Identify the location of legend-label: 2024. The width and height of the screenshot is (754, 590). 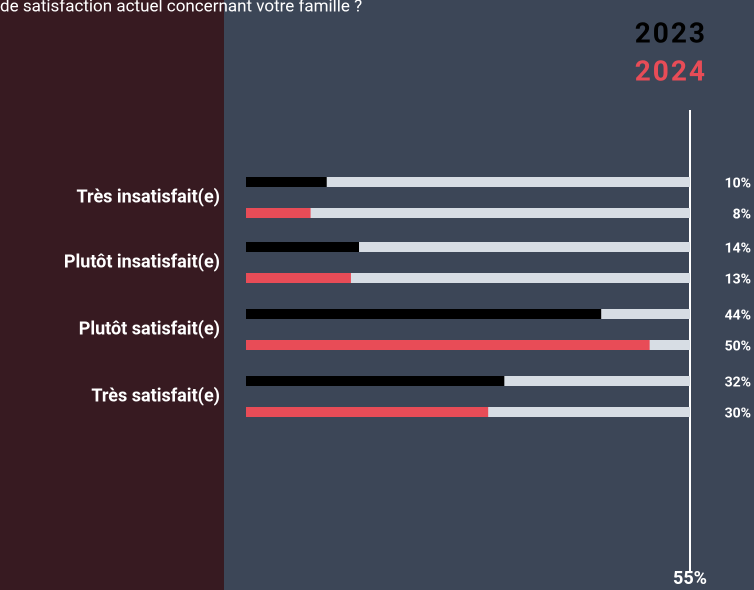
(671, 70).